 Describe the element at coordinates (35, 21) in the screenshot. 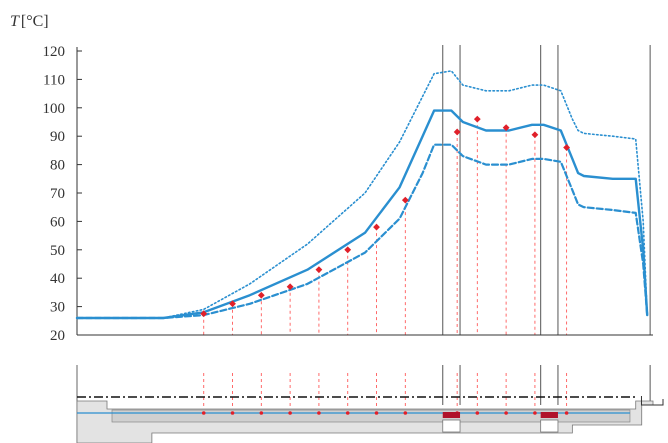

I see `y-axis-unit: [°C]` at that location.